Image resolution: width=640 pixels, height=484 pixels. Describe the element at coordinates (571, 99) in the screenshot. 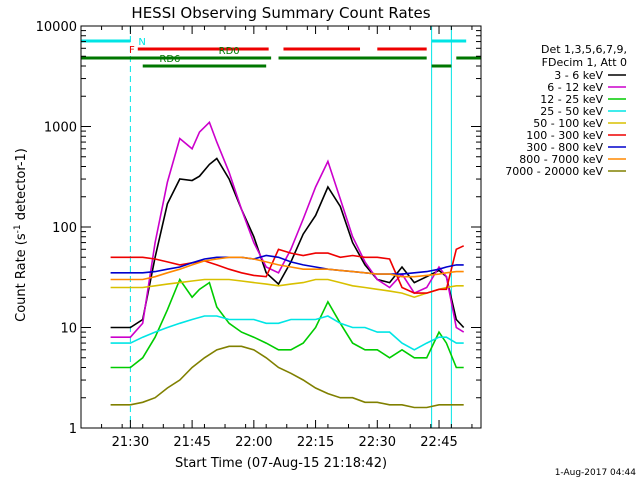

I see `legend-entry-label: 12 - 25 keV` at that location.